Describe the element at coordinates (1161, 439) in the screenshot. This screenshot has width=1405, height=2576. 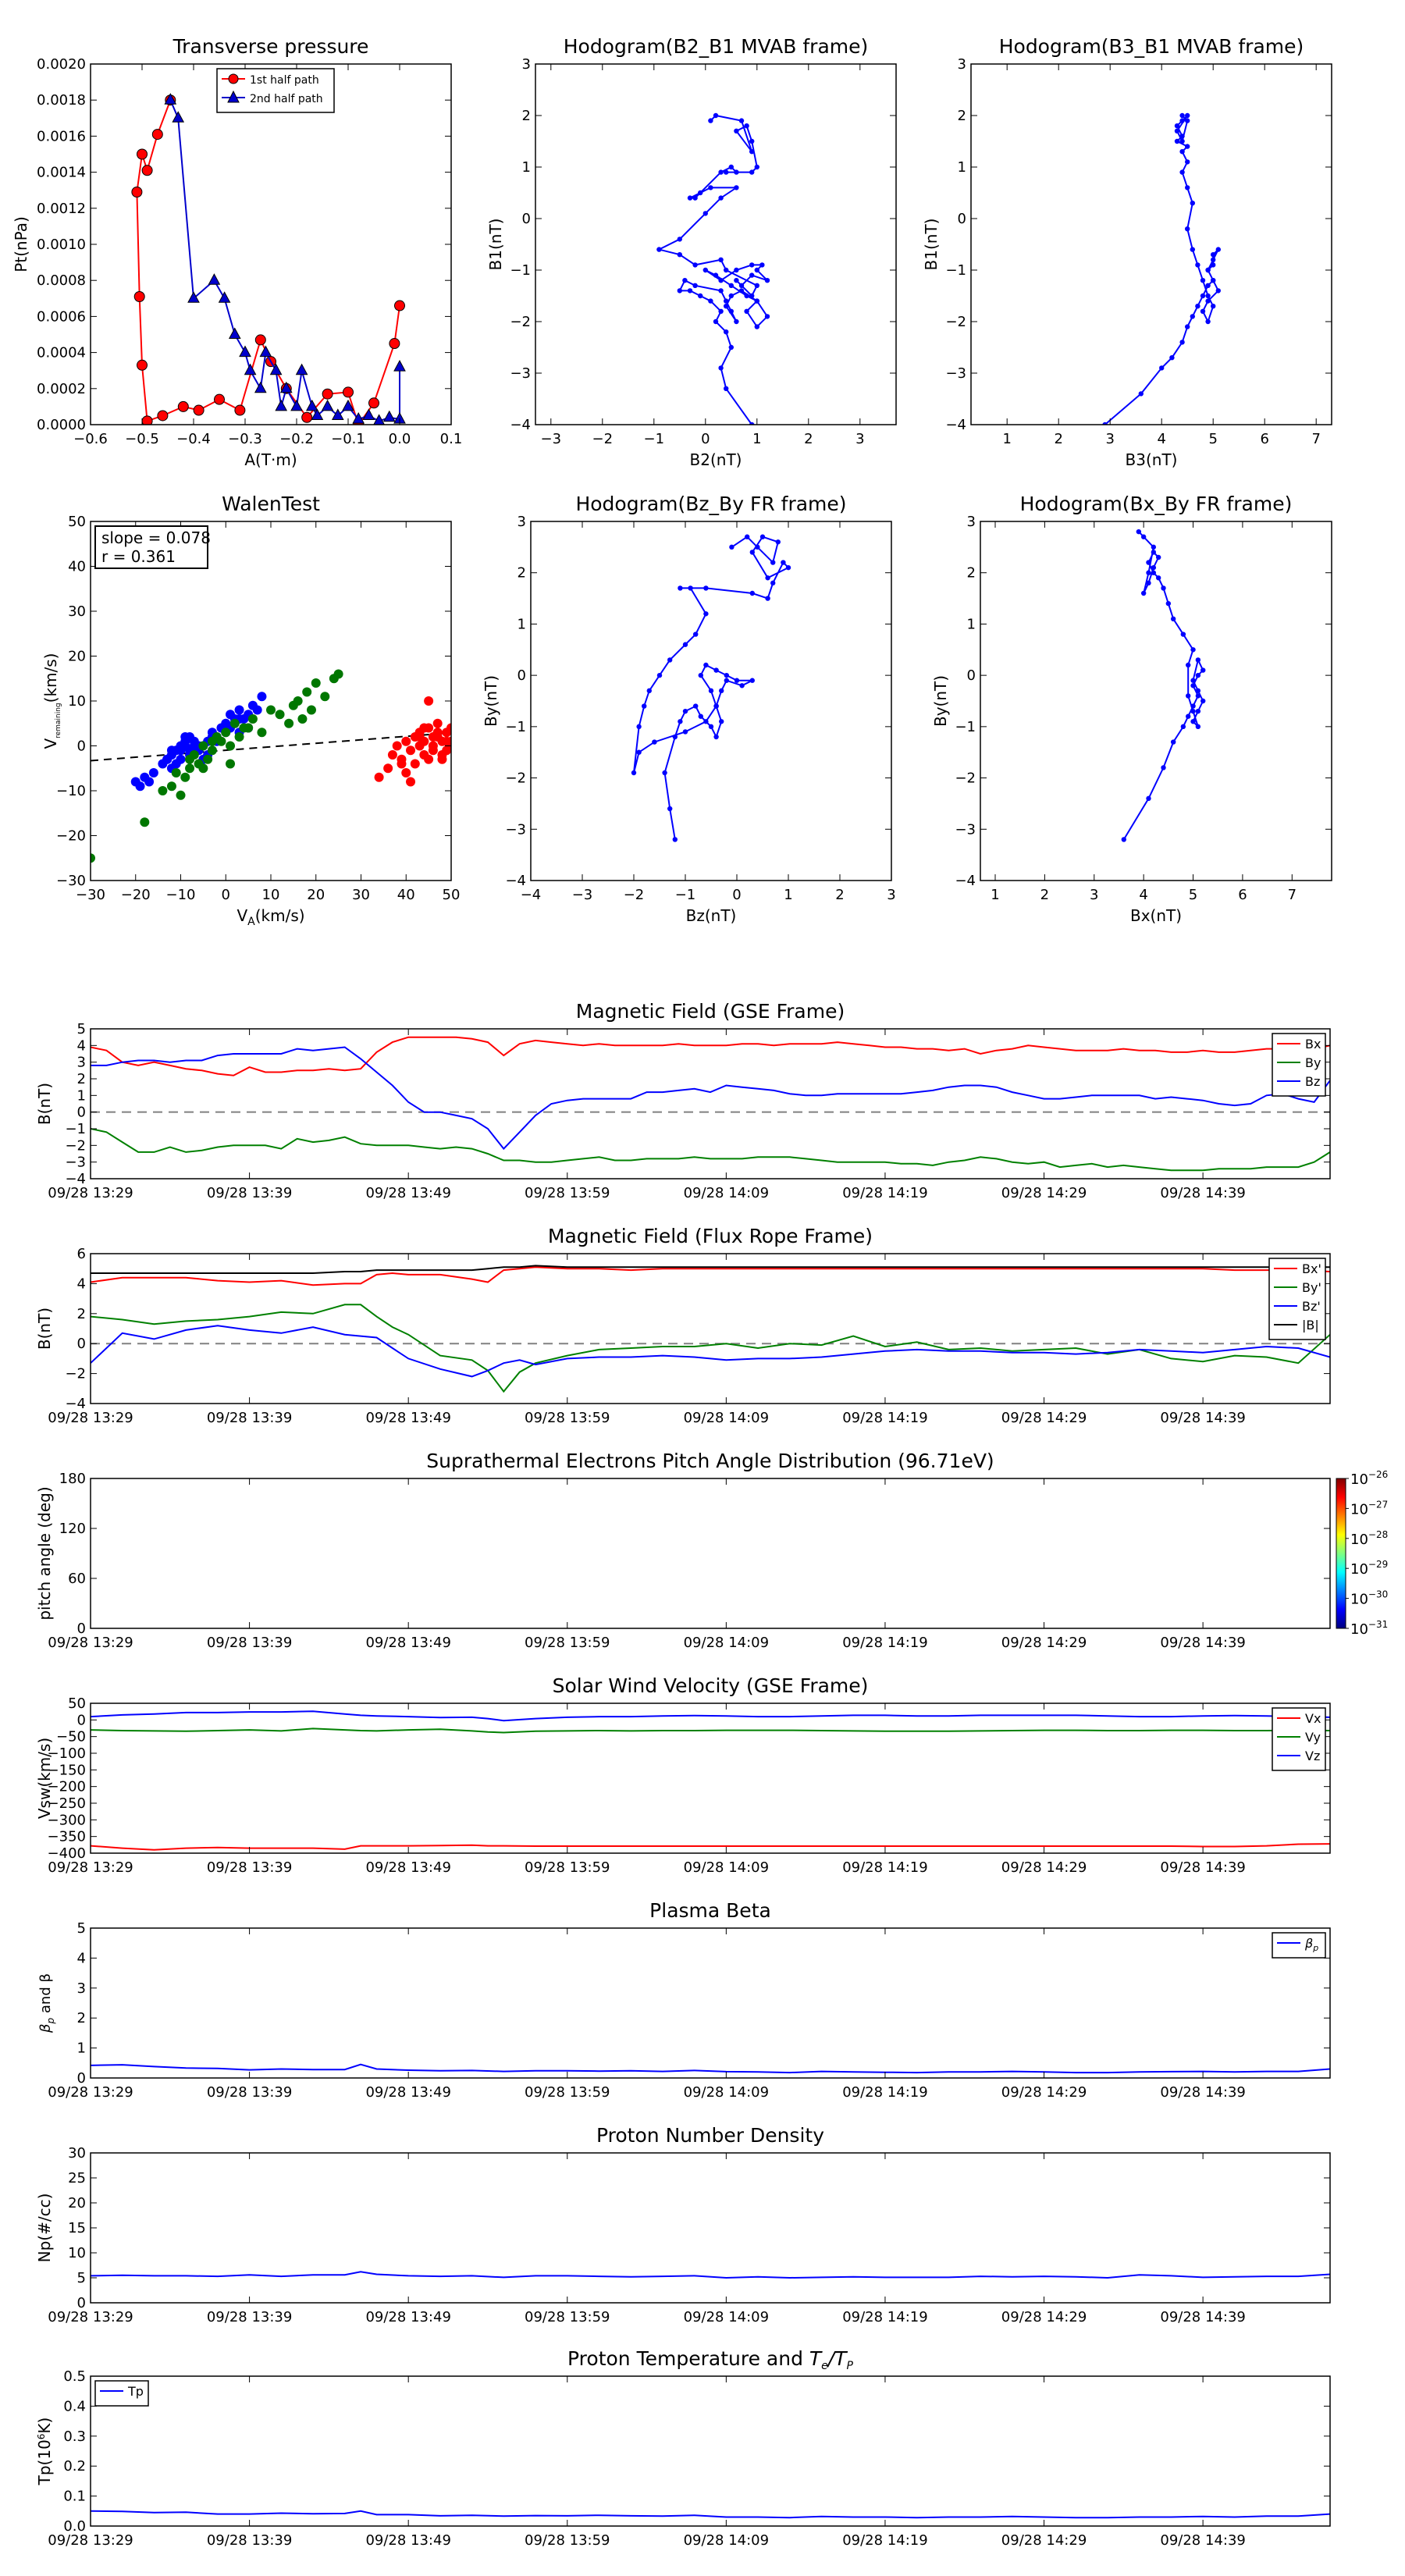
I see `x-tick-label: 4` at that location.